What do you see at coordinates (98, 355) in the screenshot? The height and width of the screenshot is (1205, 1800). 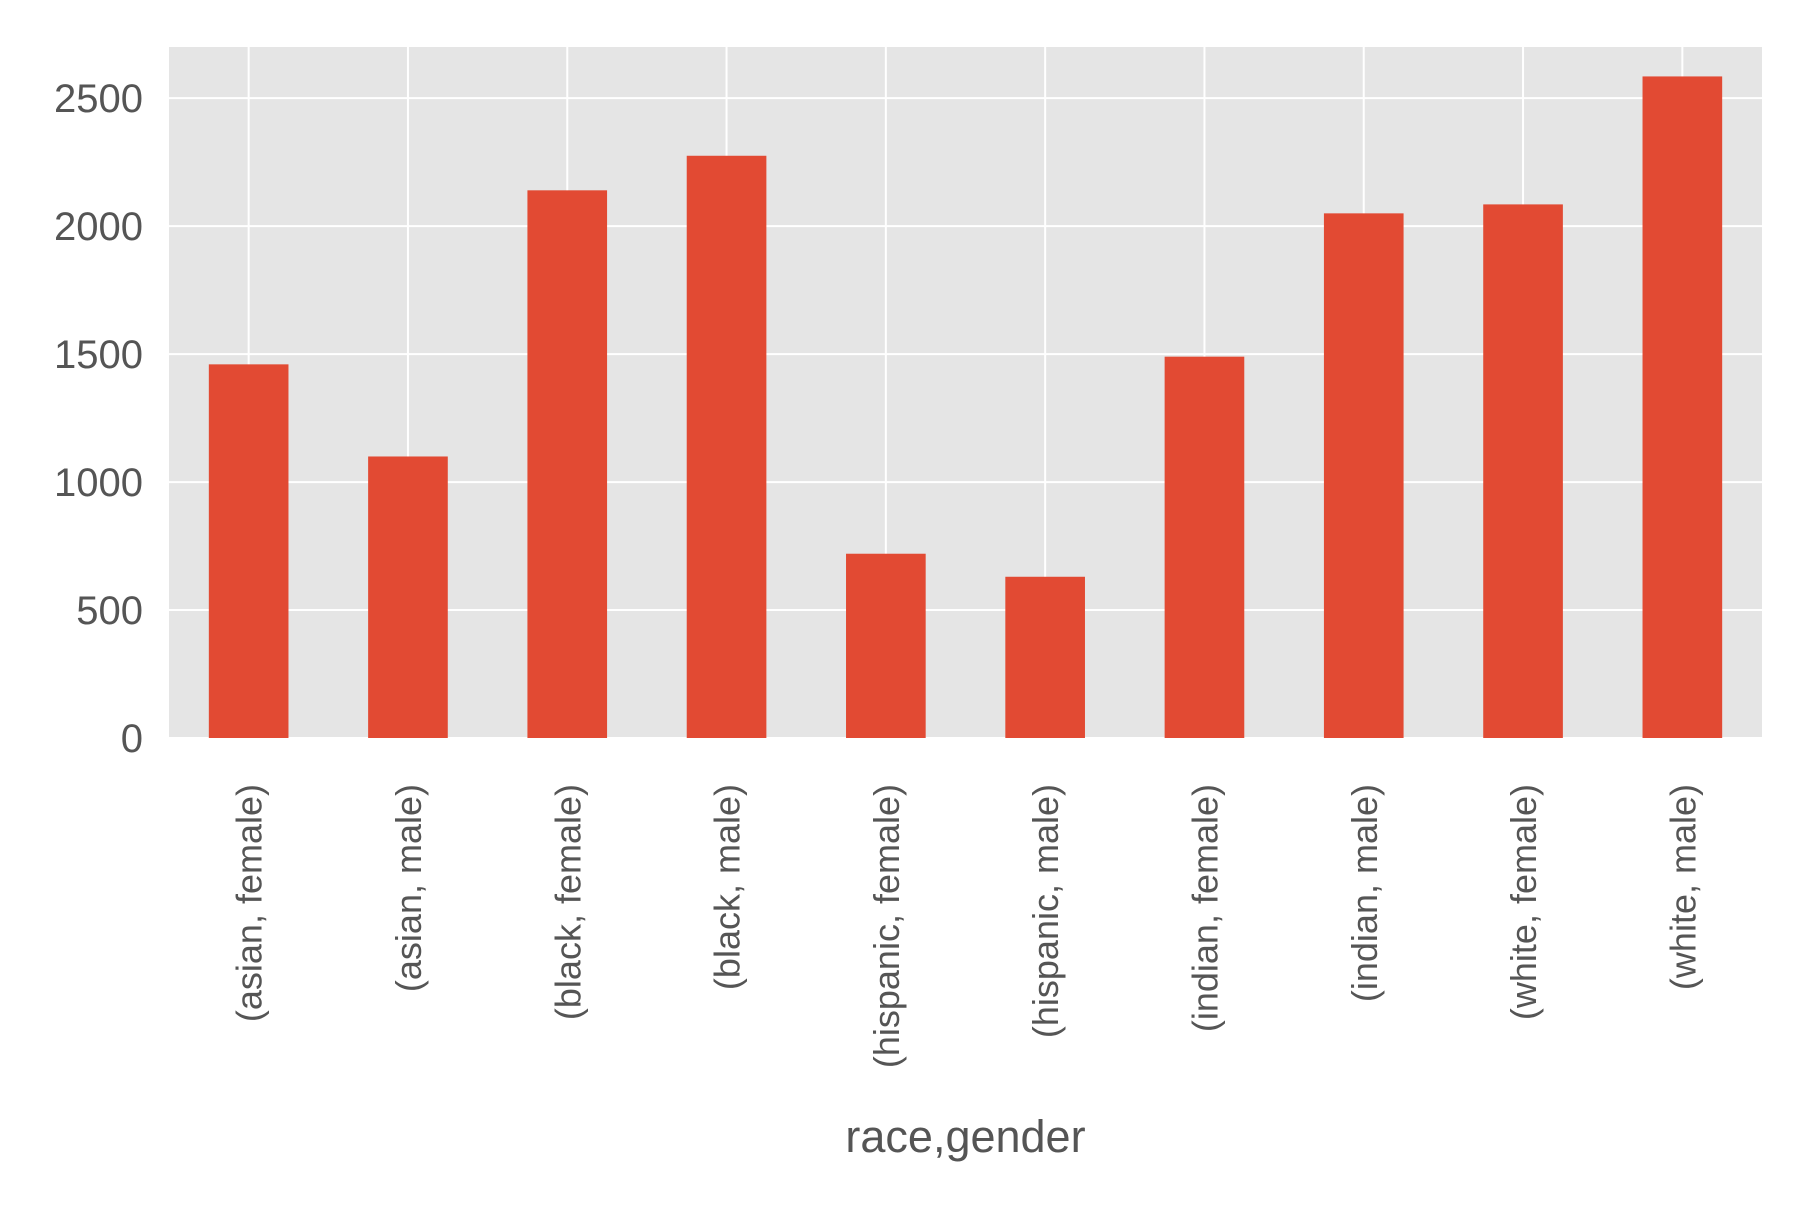 I see `y-tick-label: 1500` at bounding box center [98, 355].